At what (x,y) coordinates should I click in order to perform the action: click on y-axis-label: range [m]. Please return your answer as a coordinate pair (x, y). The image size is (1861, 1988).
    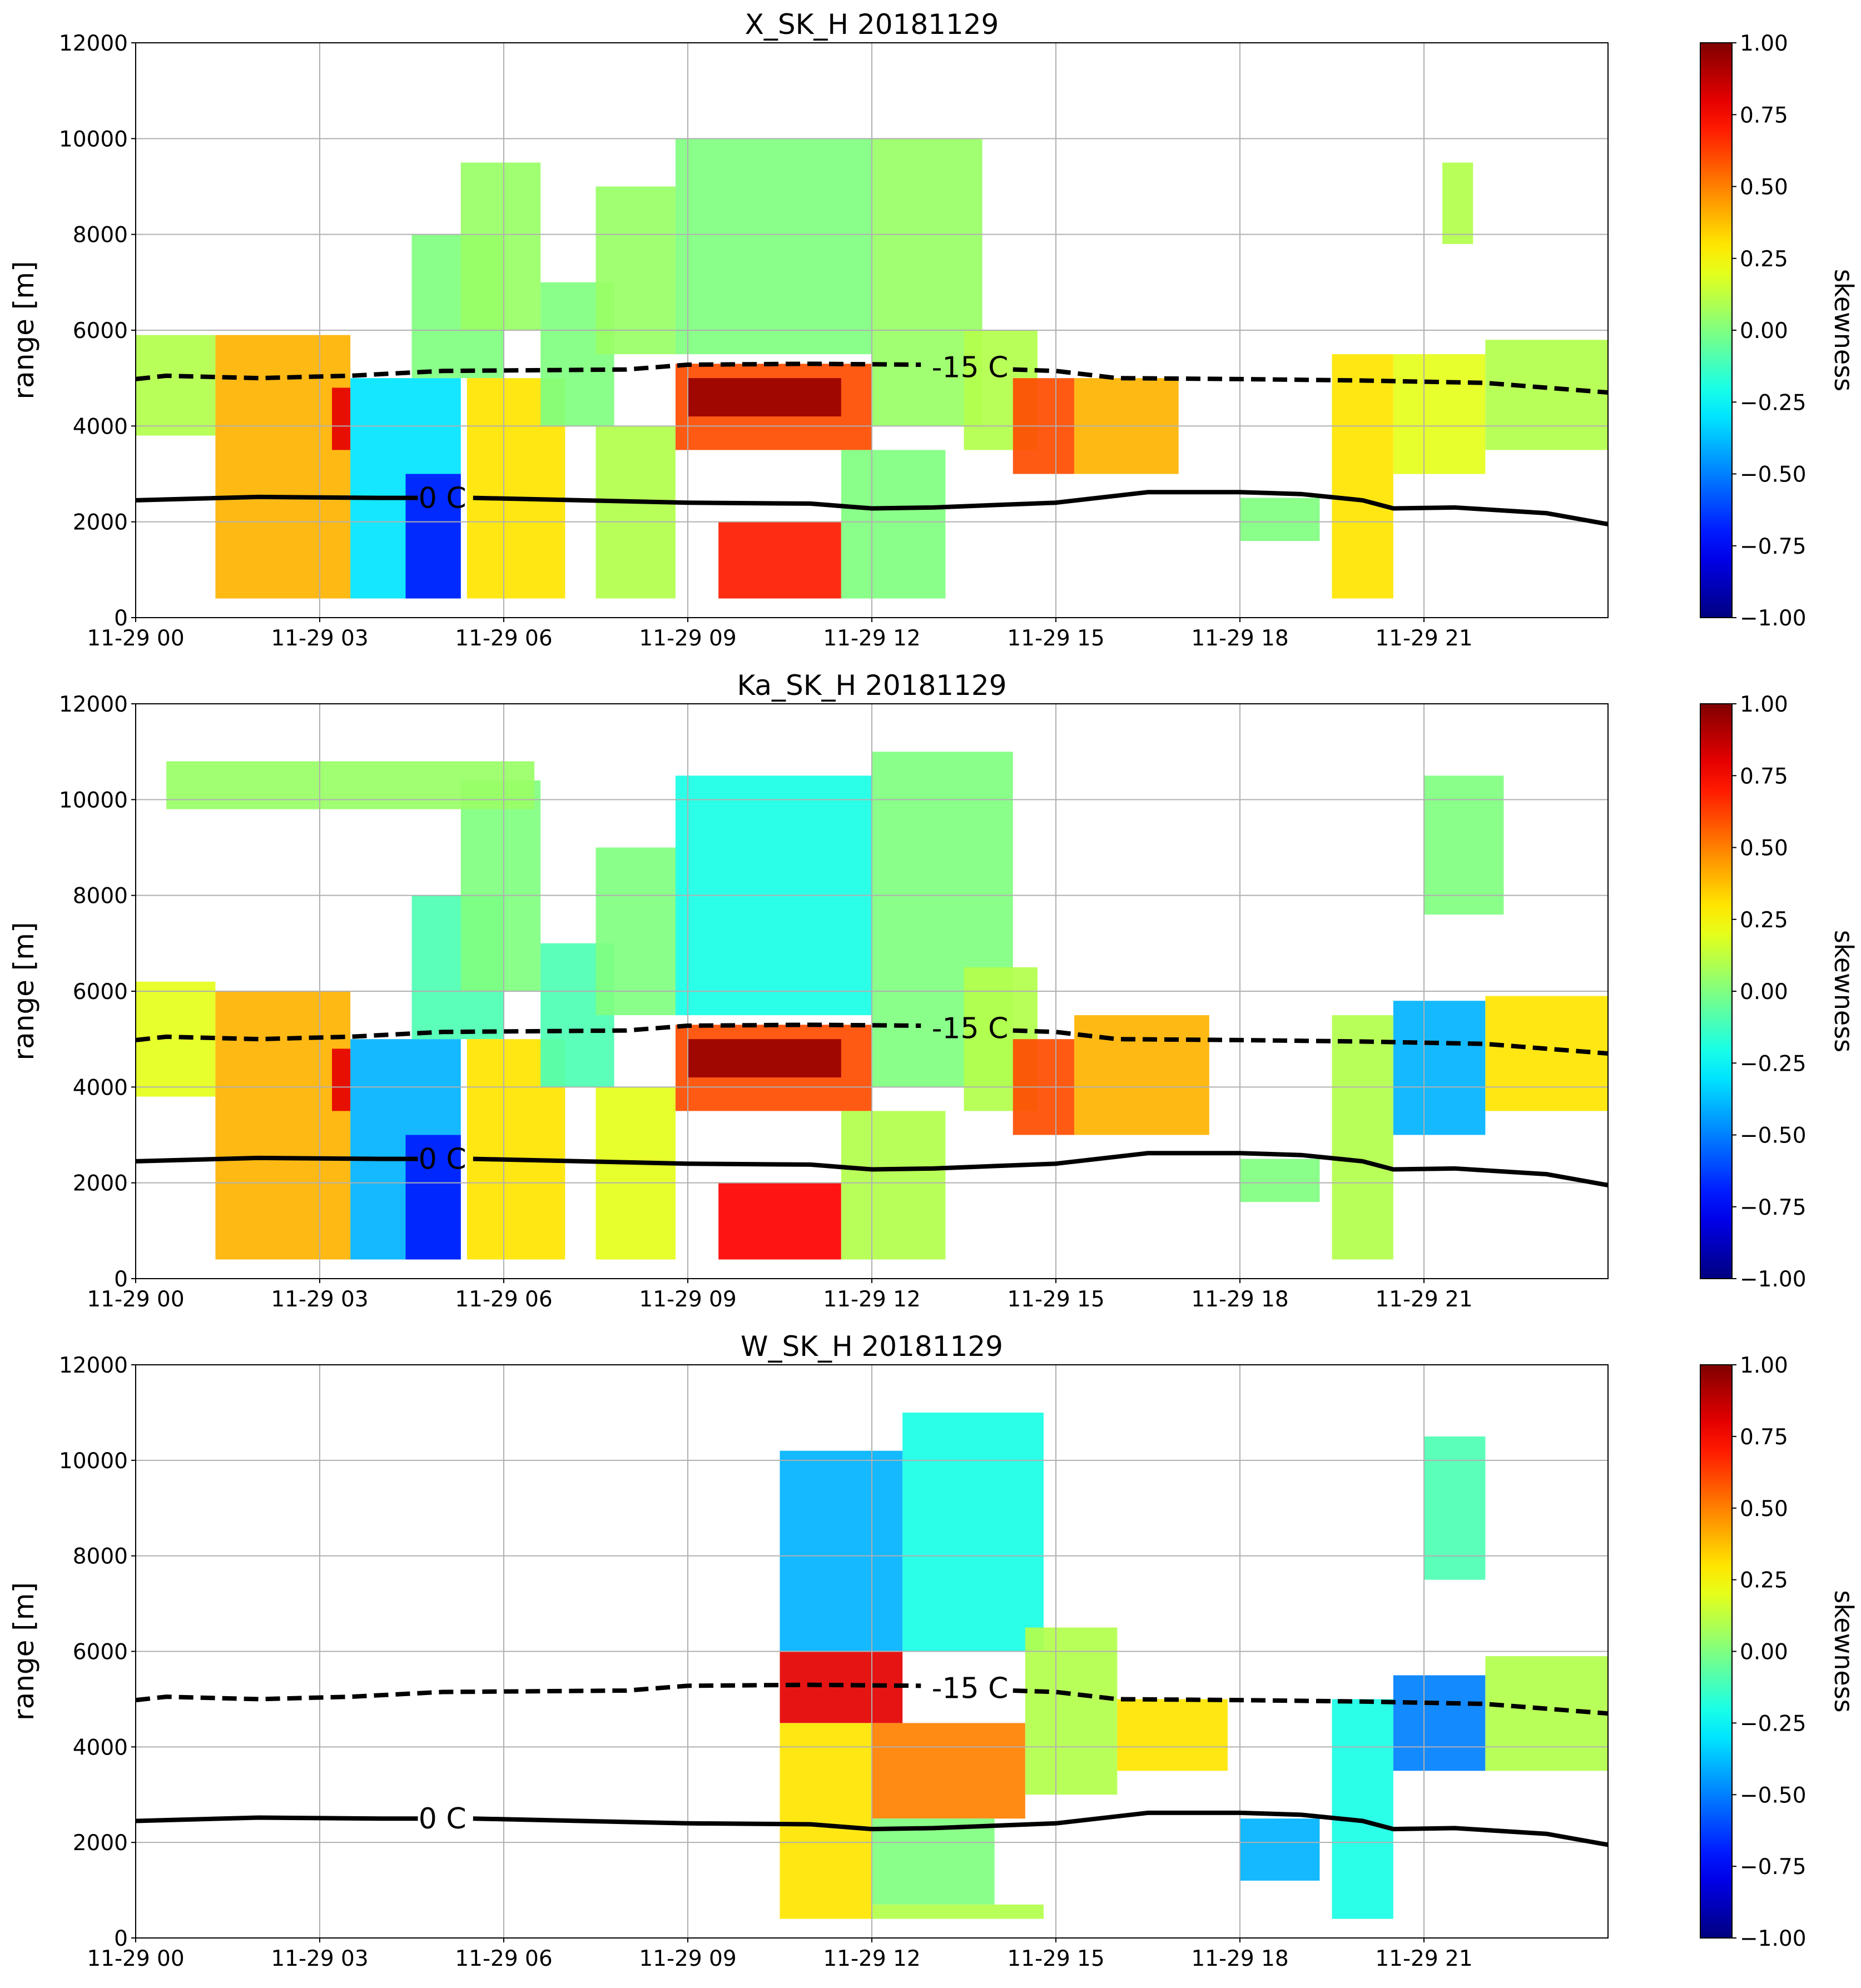
    Looking at the image, I should click on (24, 991).